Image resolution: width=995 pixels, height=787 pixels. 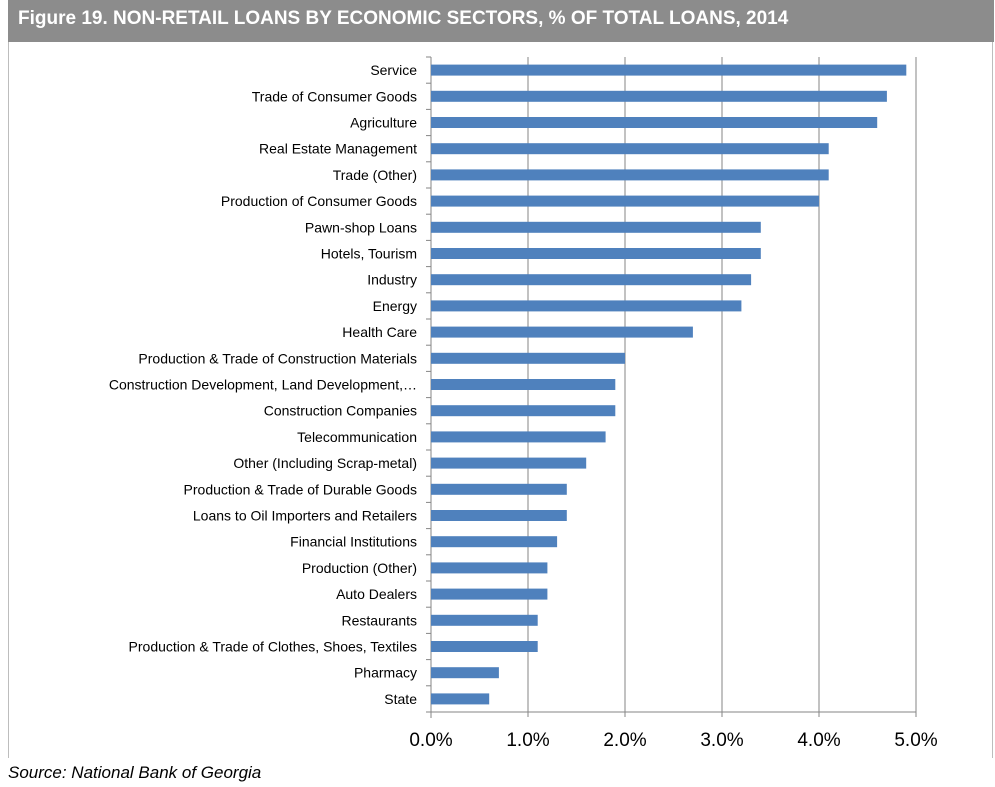 I want to click on source-note: Source: National Bank of Georgia, so click(x=135, y=772).